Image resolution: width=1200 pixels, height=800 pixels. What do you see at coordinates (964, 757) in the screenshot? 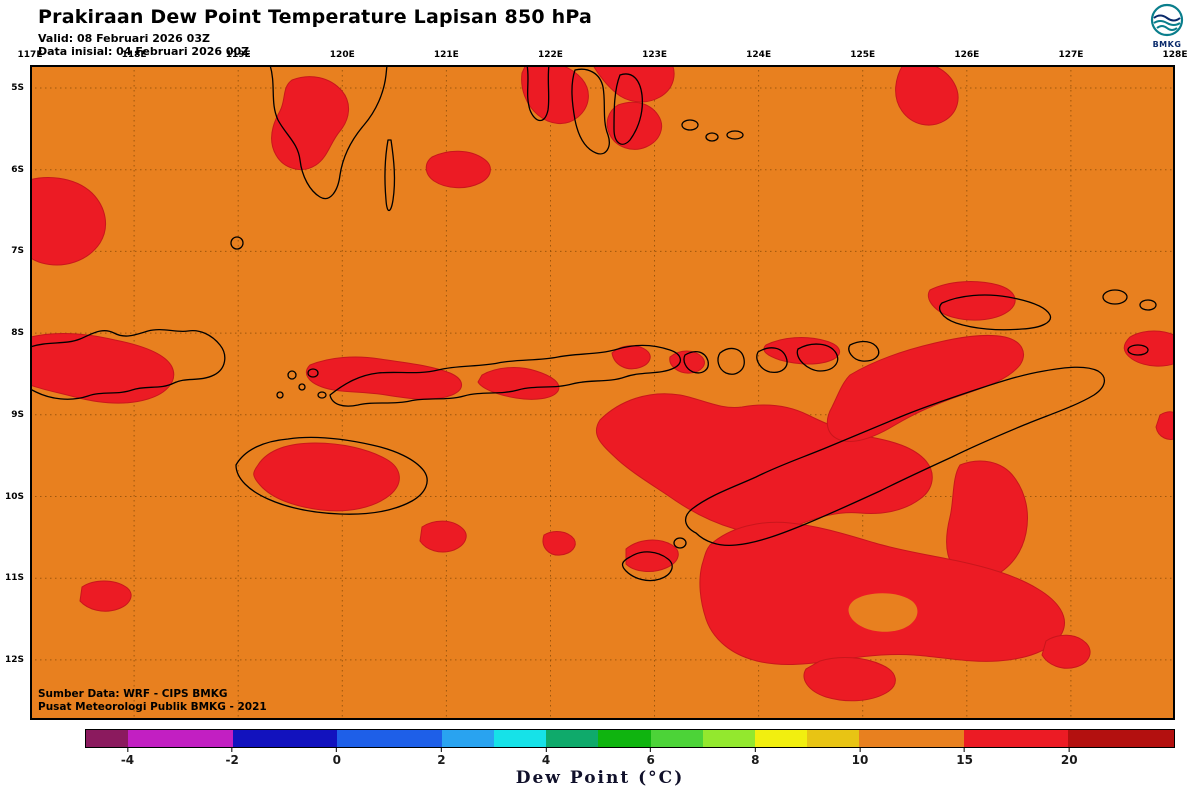
I see `colorbar-tick: 15` at bounding box center [964, 757].